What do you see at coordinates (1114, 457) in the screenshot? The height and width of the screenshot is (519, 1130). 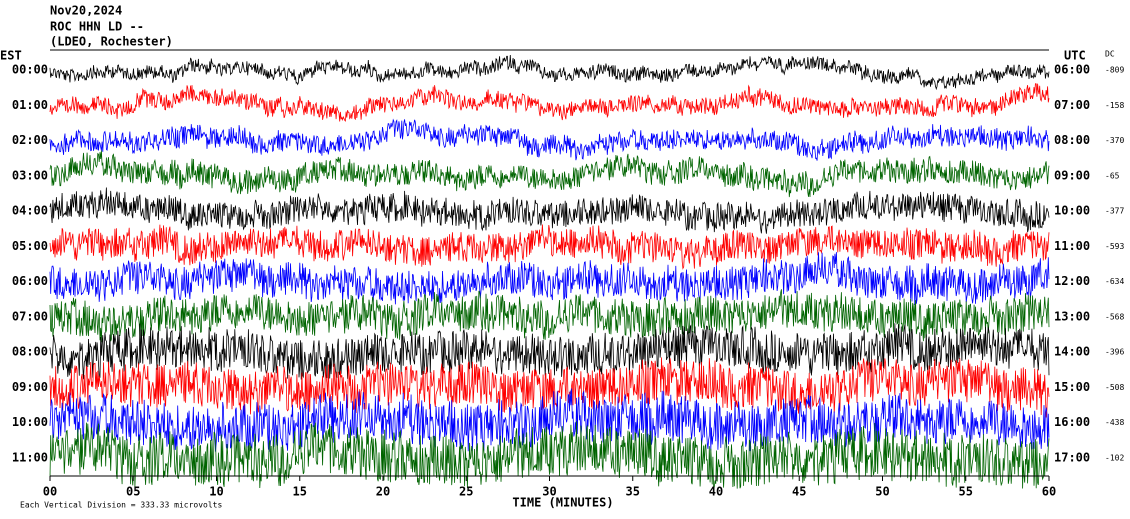 I see `dc-value: -102` at bounding box center [1114, 457].